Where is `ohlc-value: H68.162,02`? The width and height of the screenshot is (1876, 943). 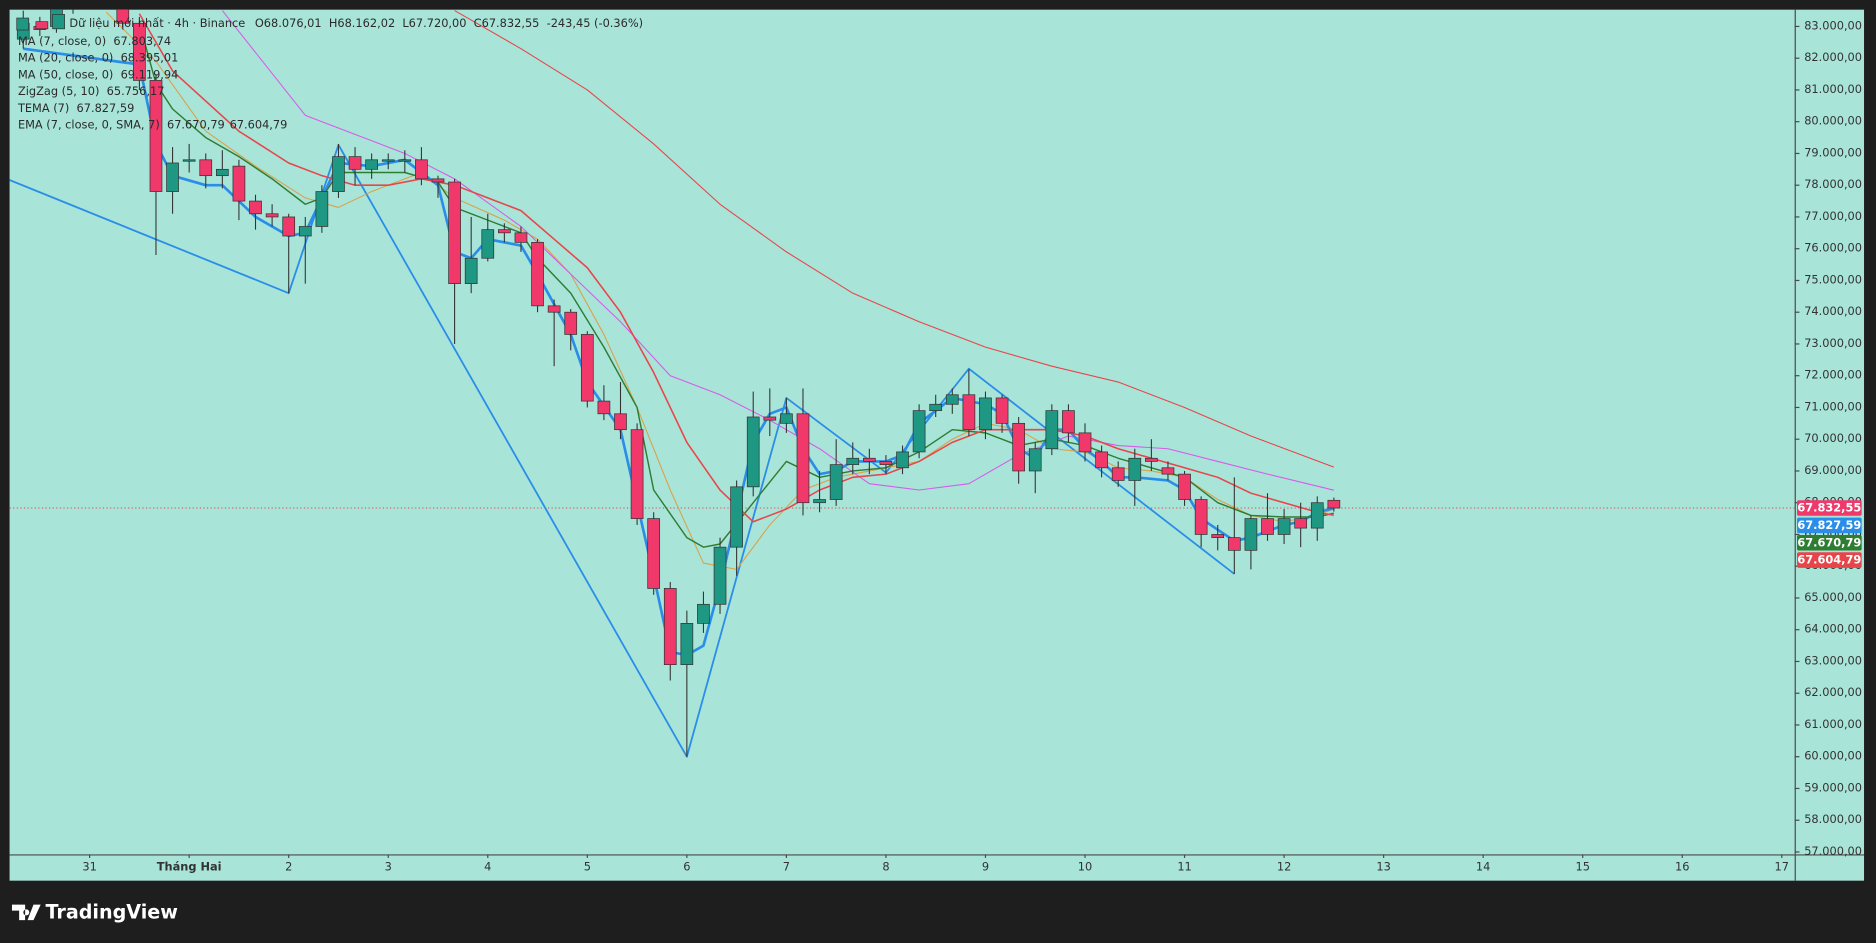
ohlc-value: H68.162,02 is located at coordinates (362, 23).